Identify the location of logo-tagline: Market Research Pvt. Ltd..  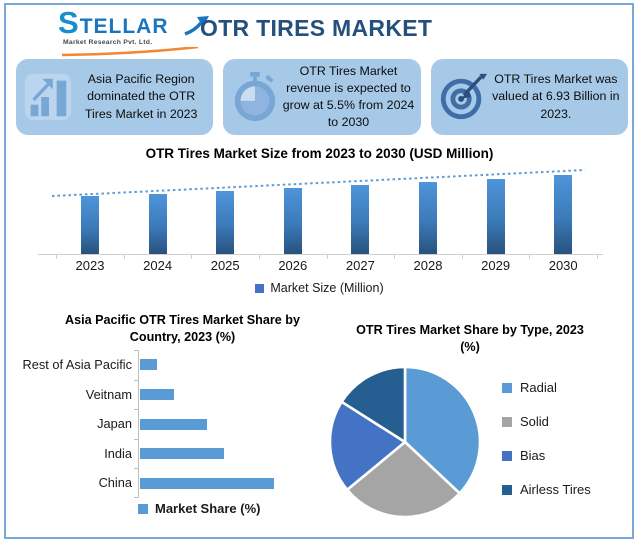
(108, 42).